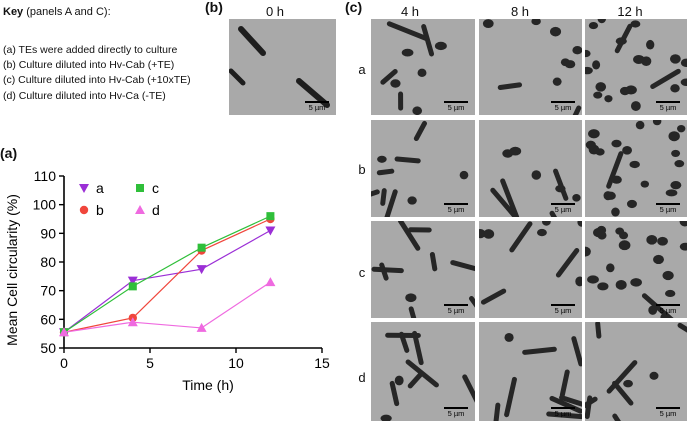  What do you see at coordinates (362, 377) in the screenshot?
I see `row-label-d: d` at bounding box center [362, 377].